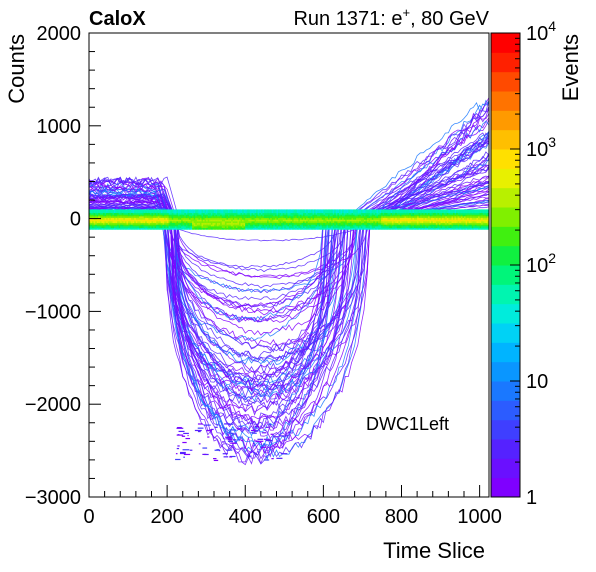  Describe the element at coordinates (53, 405) in the screenshot. I see `y-tick-label: −2000` at that location.